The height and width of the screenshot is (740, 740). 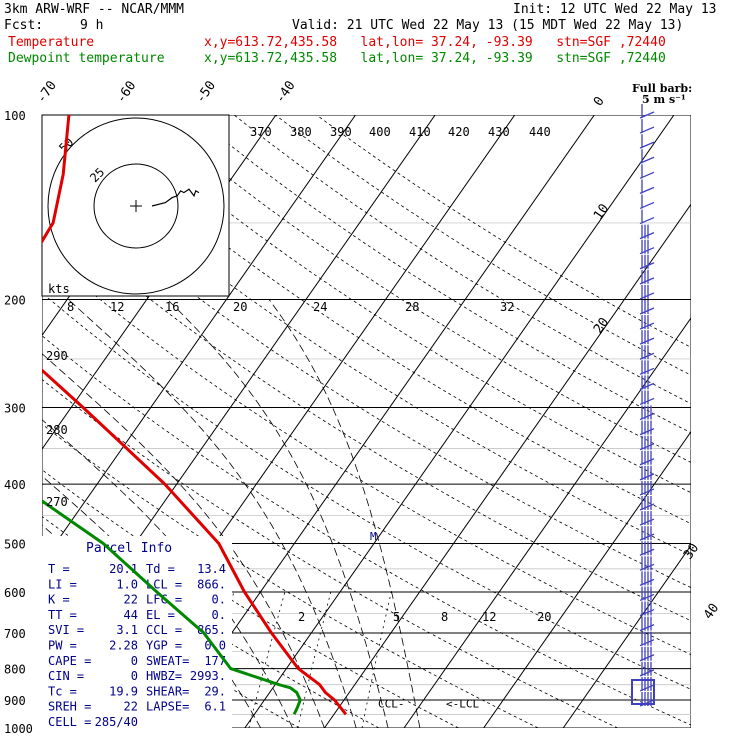 I want to click on theta-label: 430, so click(x=499, y=132).